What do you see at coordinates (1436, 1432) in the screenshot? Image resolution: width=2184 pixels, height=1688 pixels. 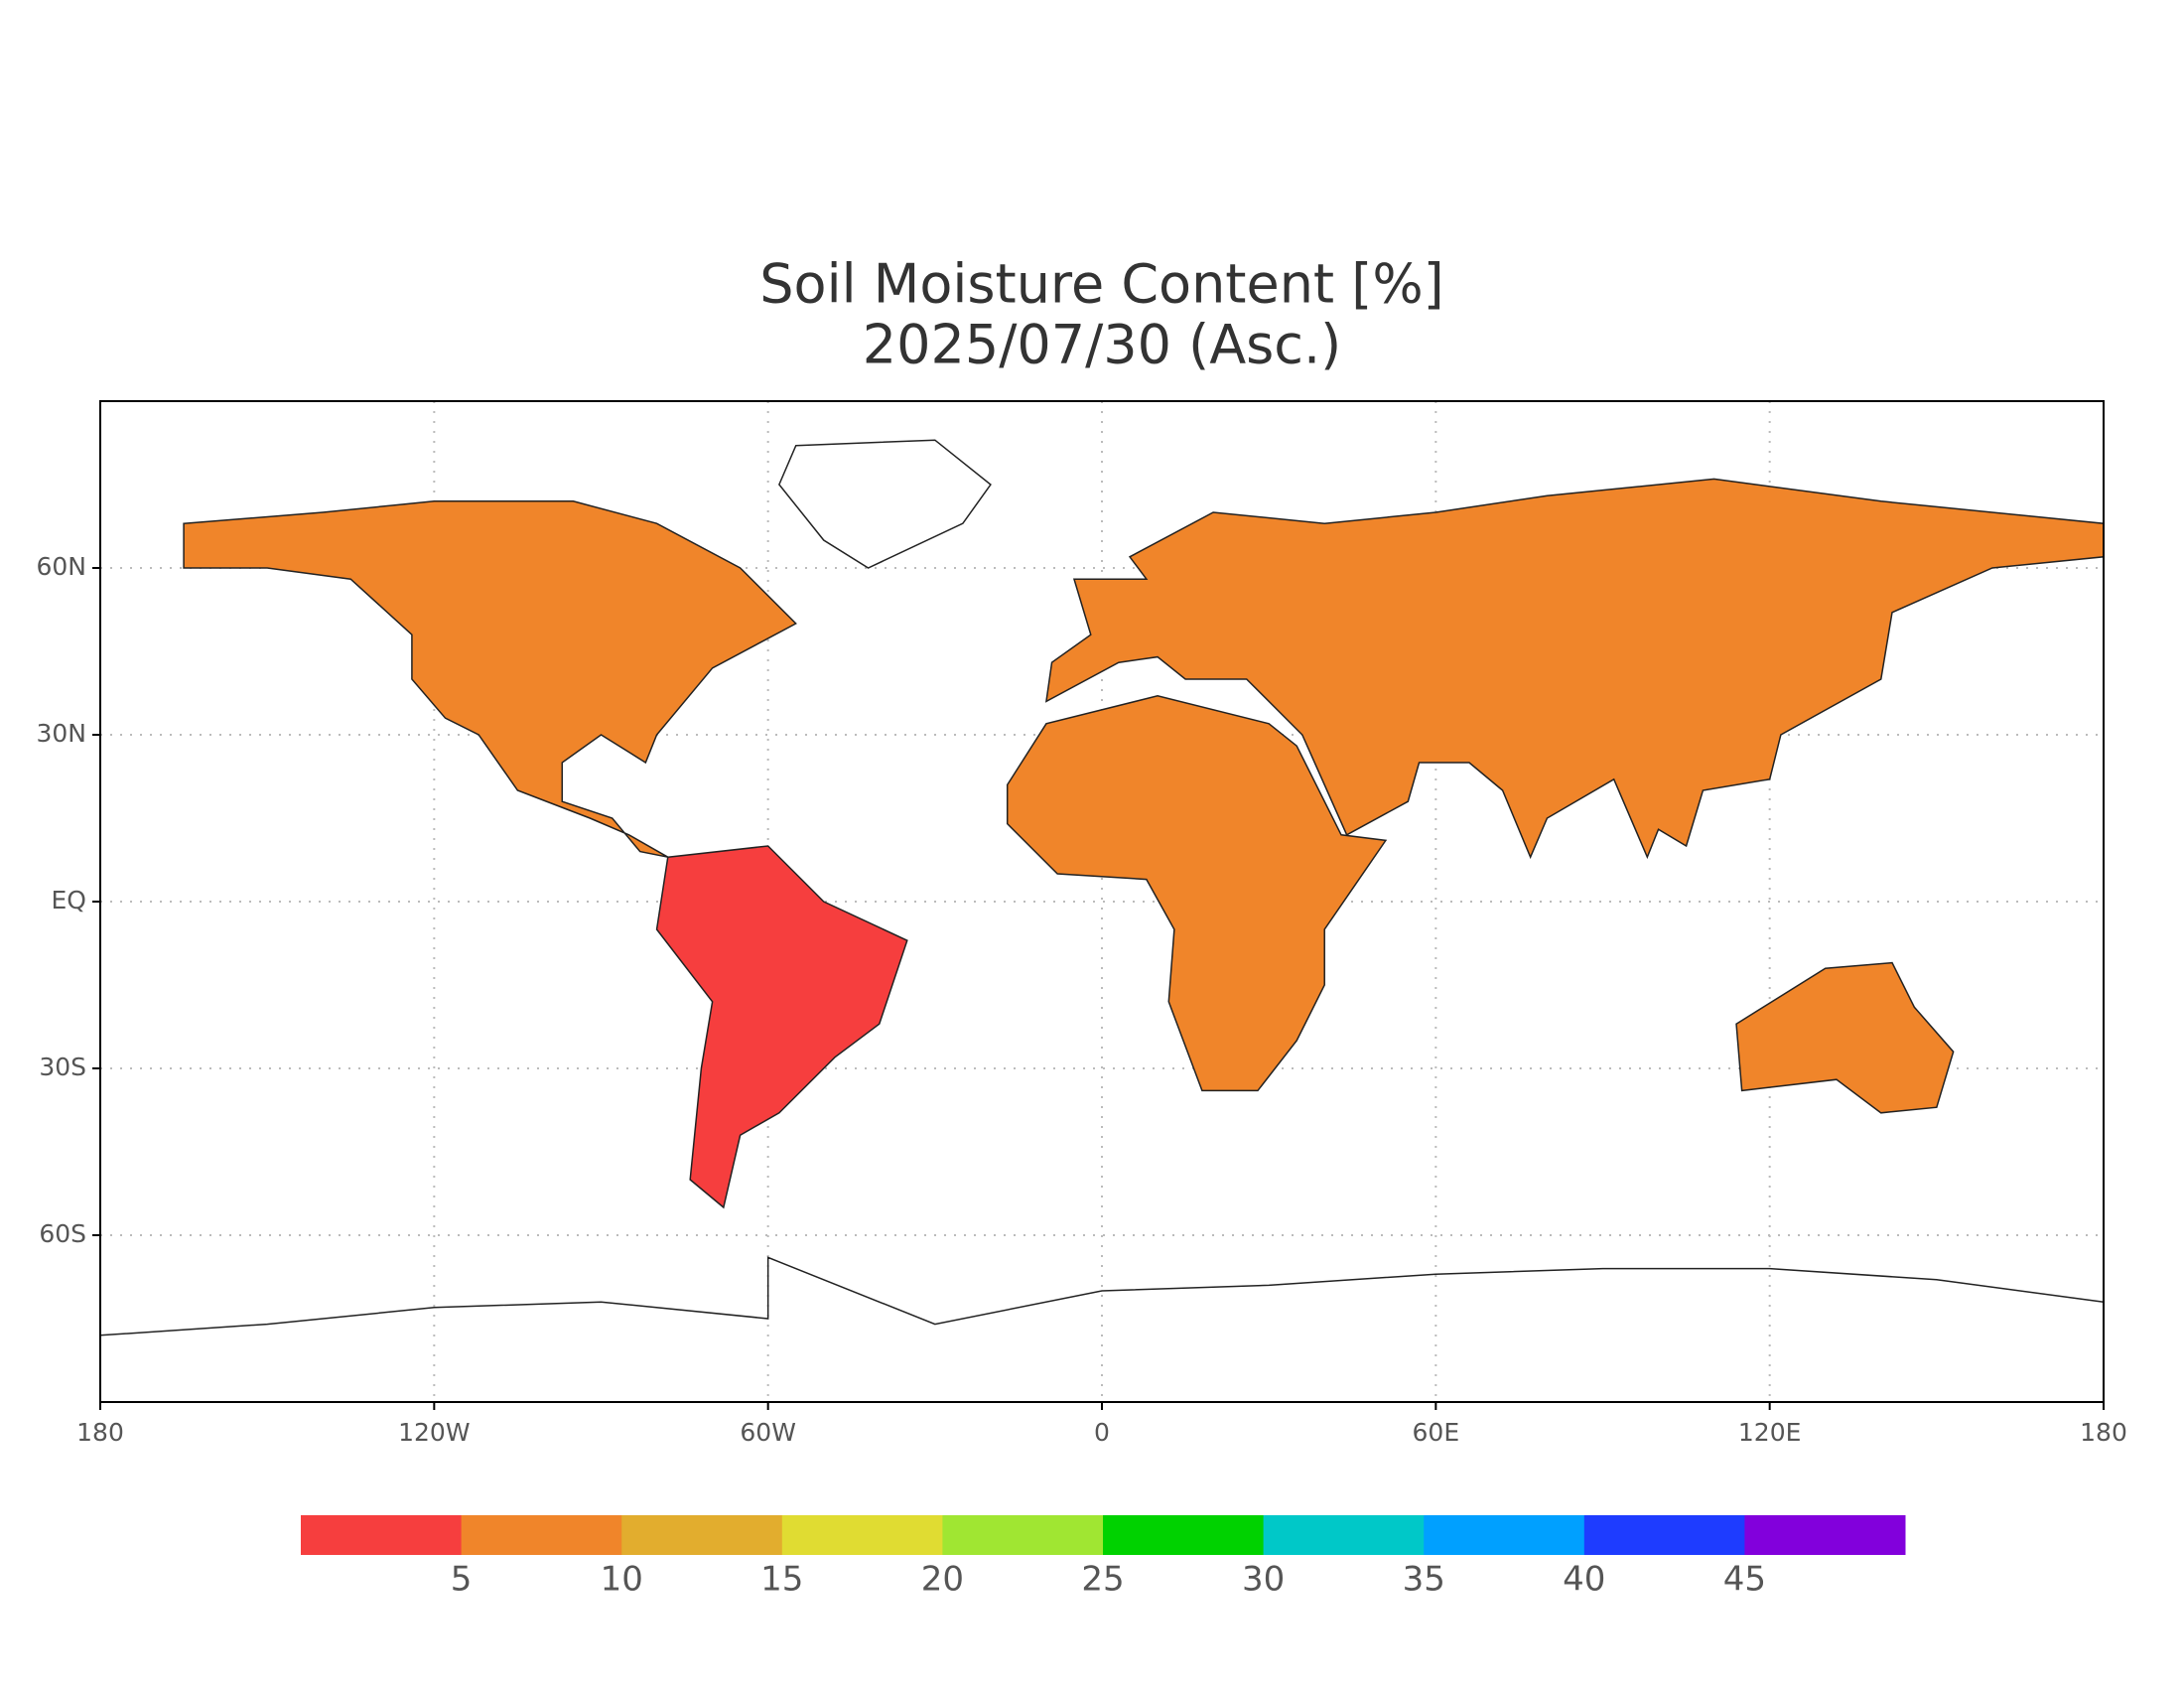 I see `x-tick-label: 60E` at bounding box center [1436, 1432].